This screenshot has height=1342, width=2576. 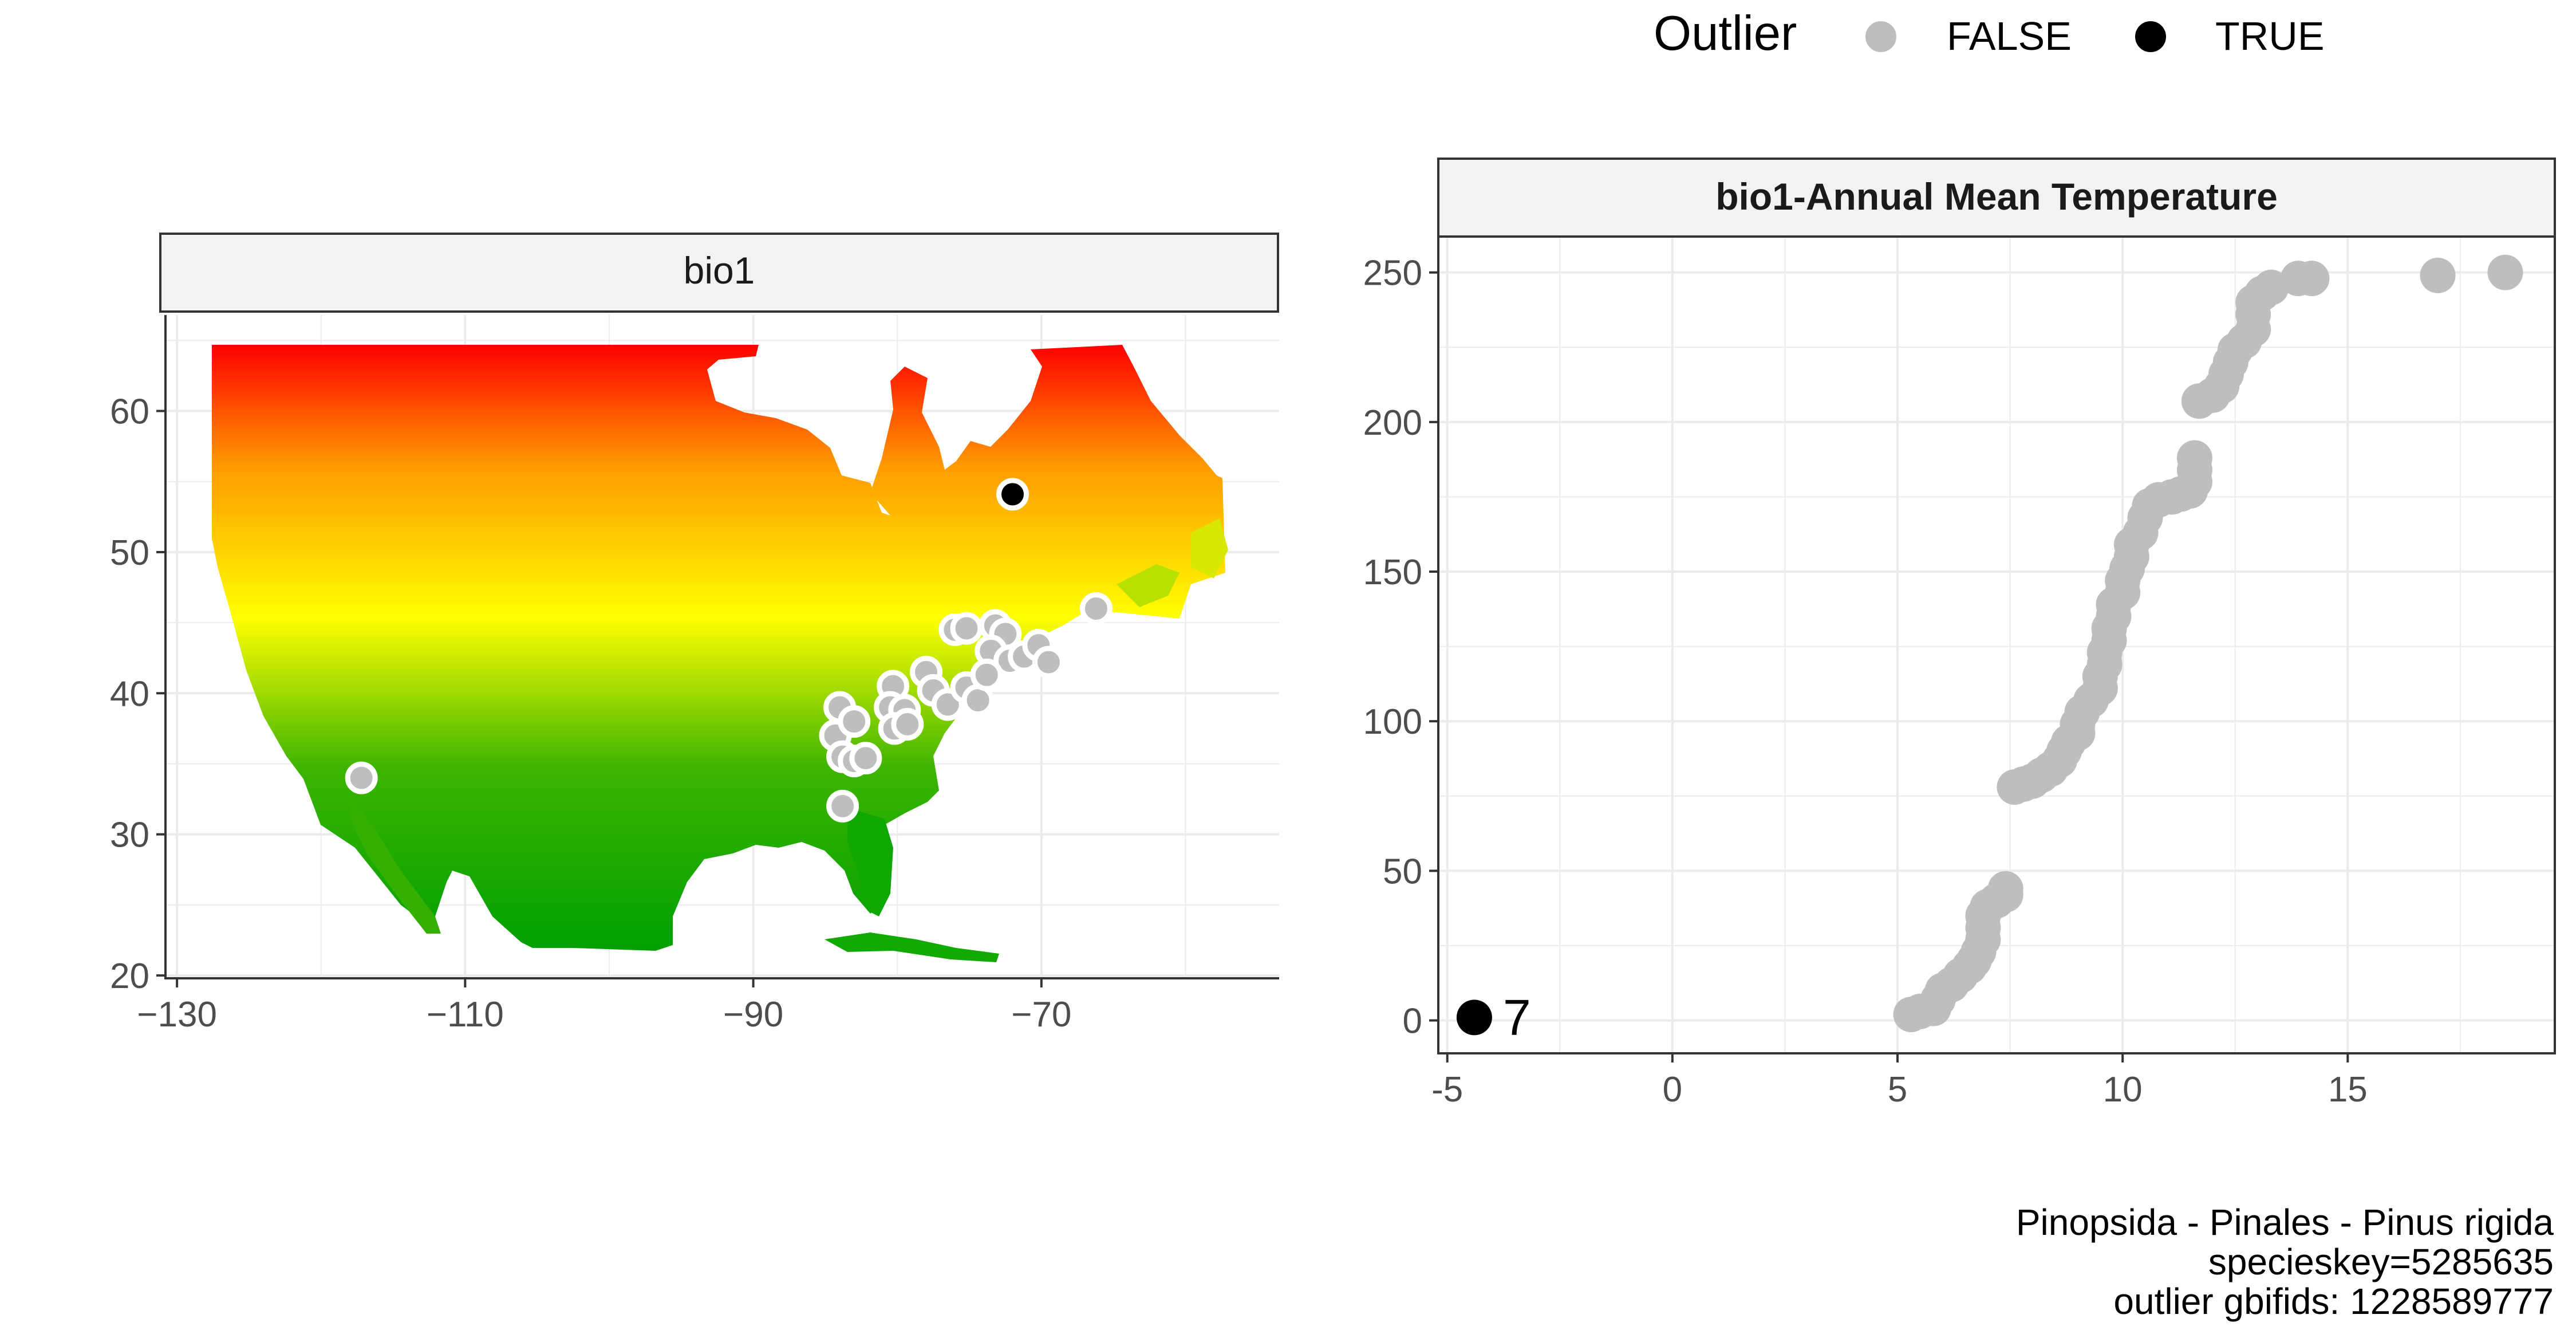 What do you see at coordinates (395, 865) in the screenshot?
I see `baja-raster` at bounding box center [395, 865].